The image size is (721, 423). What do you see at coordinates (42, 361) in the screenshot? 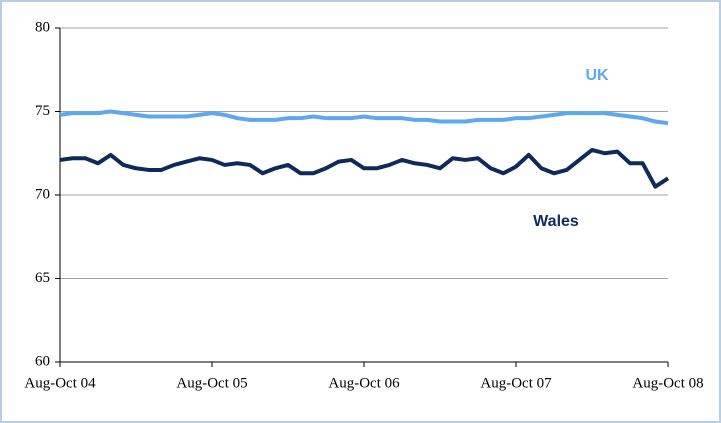
I see `y-tick-label: 60` at bounding box center [42, 361].